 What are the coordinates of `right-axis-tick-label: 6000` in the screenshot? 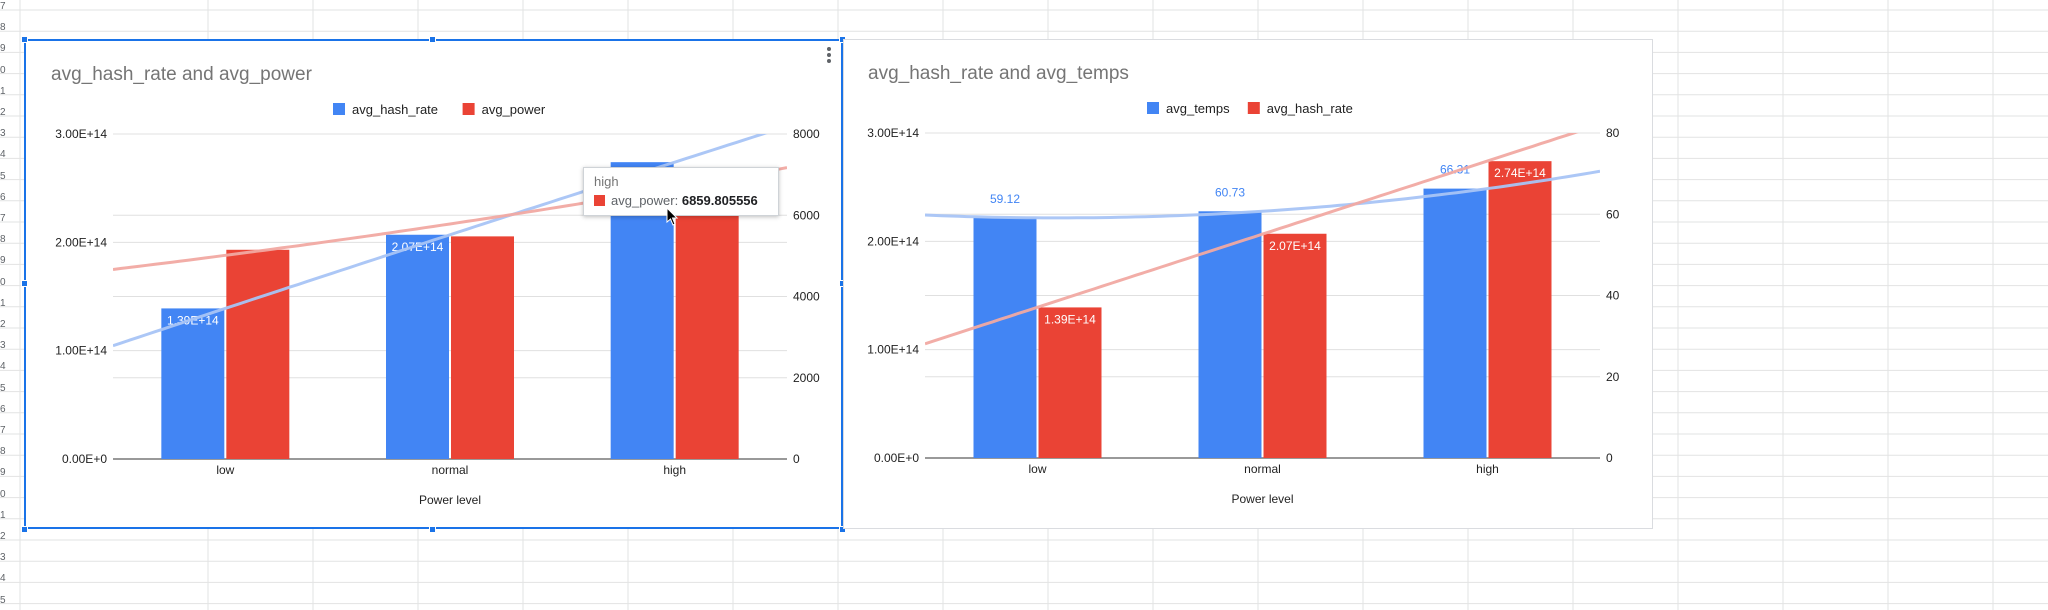 It's located at (806, 215).